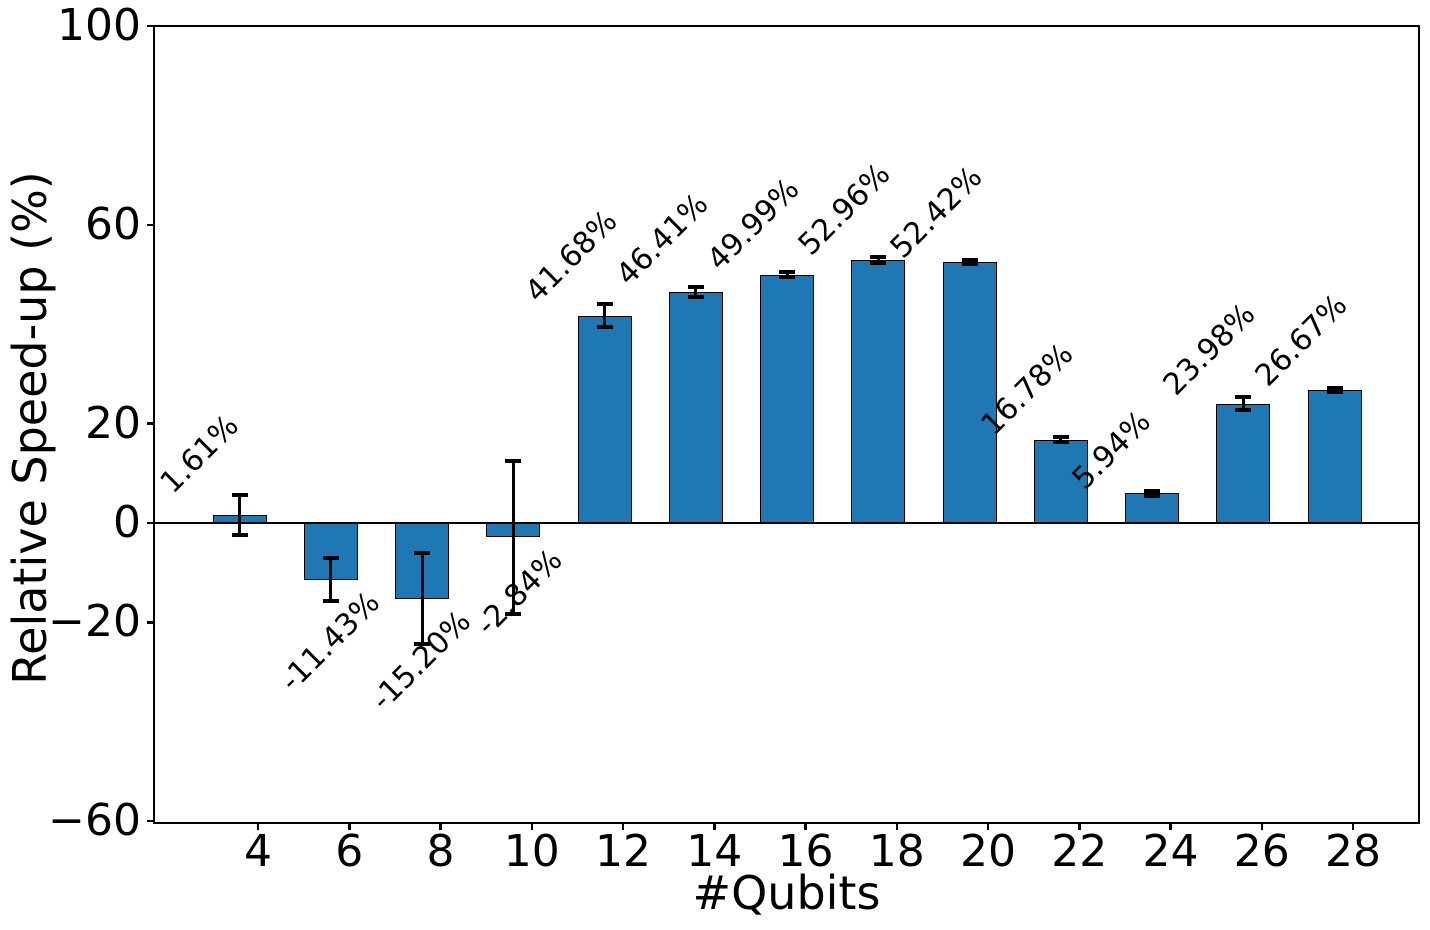 The height and width of the screenshot is (930, 1430). What do you see at coordinates (99, 25) in the screenshot?
I see `y-tick-label: 100` at bounding box center [99, 25].